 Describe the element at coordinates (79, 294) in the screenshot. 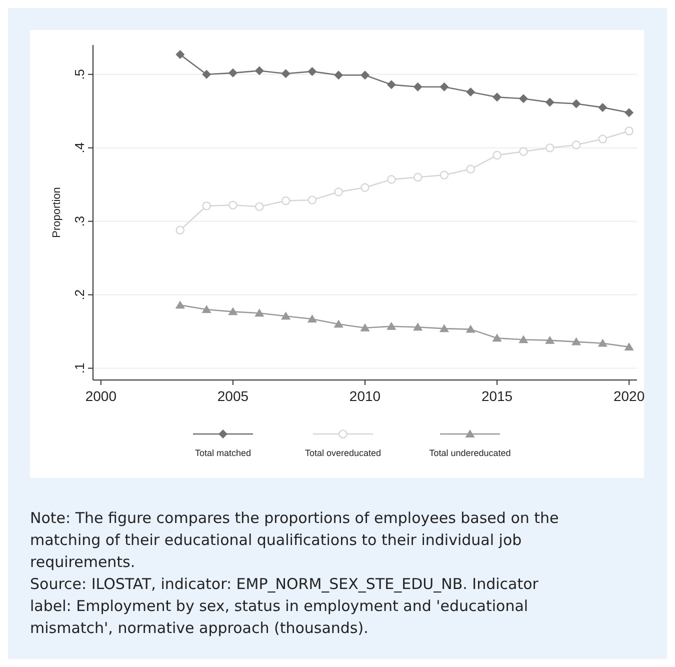

I see `y-tick-label: .2` at that location.